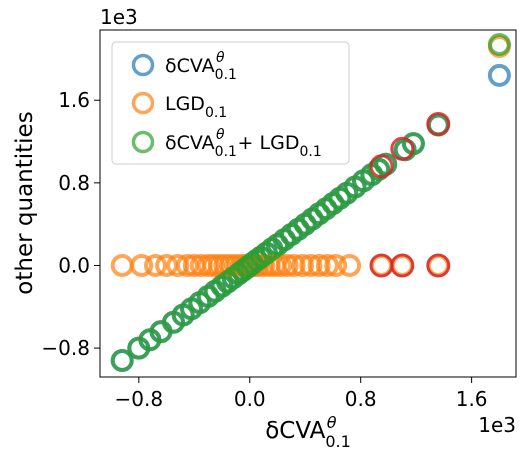  I want to click on legend-marker-orange, so click(143, 103).